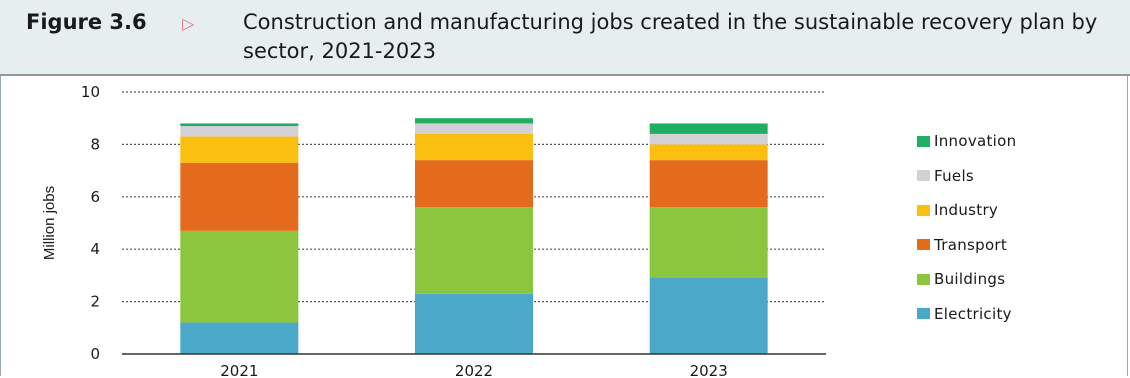 The width and height of the screenshot is (1130, 378). I want to click on legend-label: Transport, so click(971, 244).